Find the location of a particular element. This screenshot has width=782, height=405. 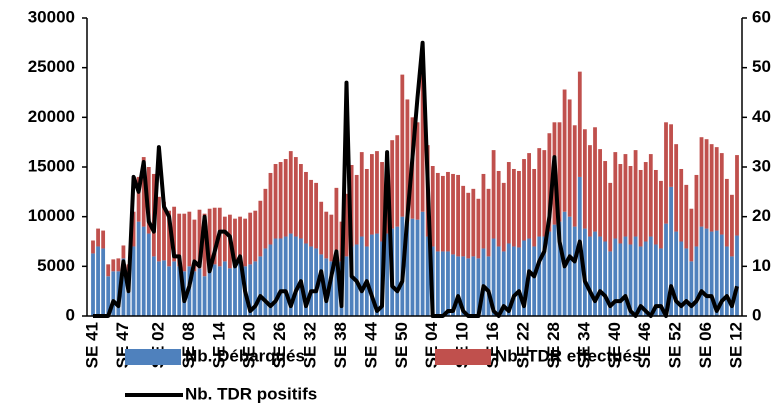

legend-label: Nb. Débarqués is located at coordinates (245, 355).